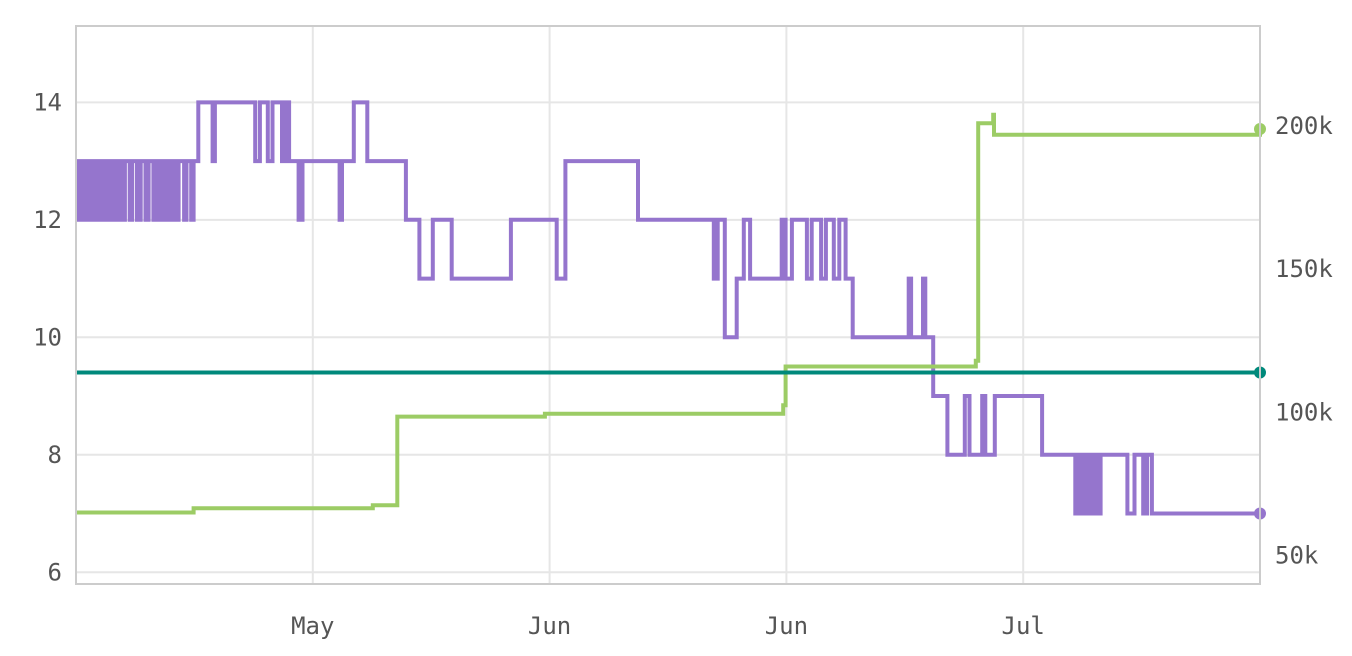 The height and width of the screenshot is (656, 1352). What do you see at coordinates (1023, 626) in the screenshot?
I see `x-tick-label: Jul` at bounding box center [1023, 626].